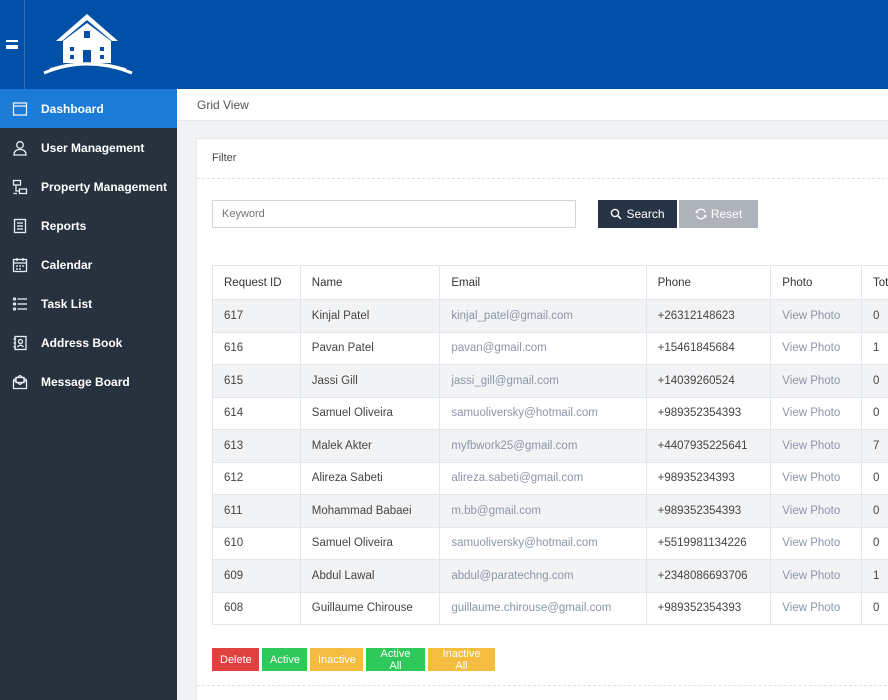 This screenshot has height=700, width=888. Describe the element at coordinates (104, 186) in the screenshot. I see `sidebar-item-label: Property Management` at that location.